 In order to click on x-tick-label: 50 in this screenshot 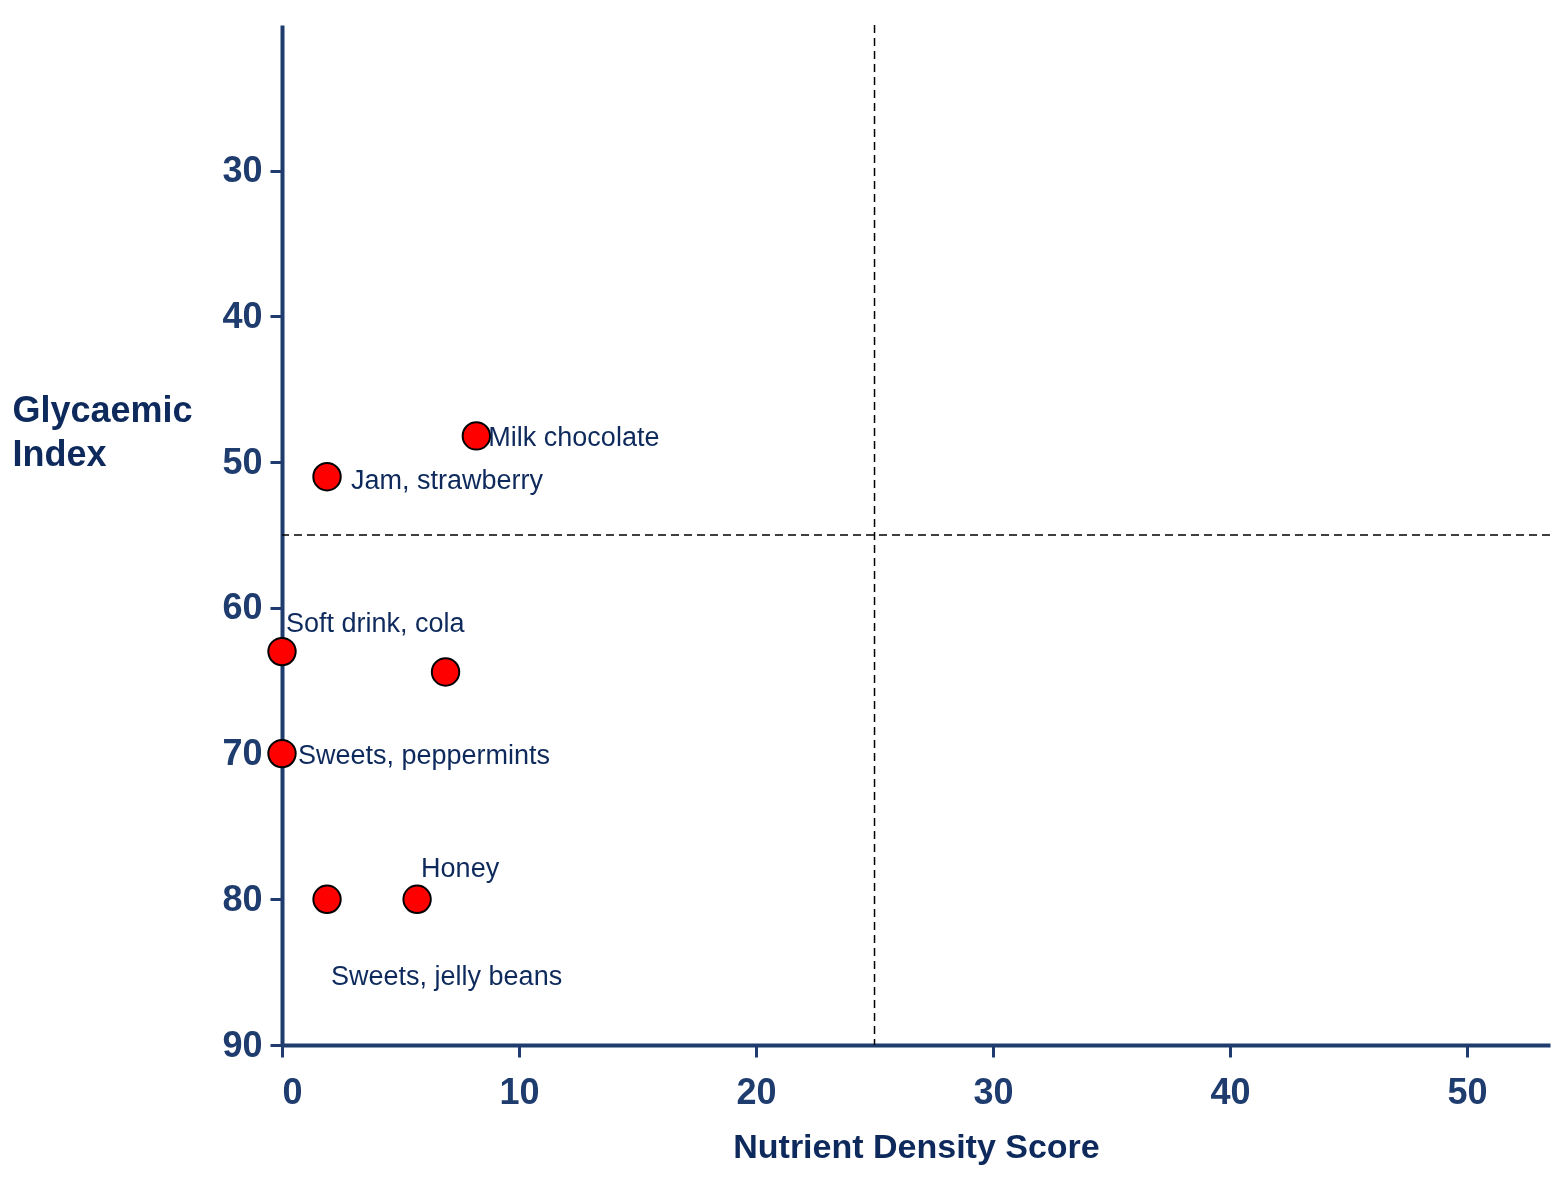, I will do `click(1467, 1091)`.